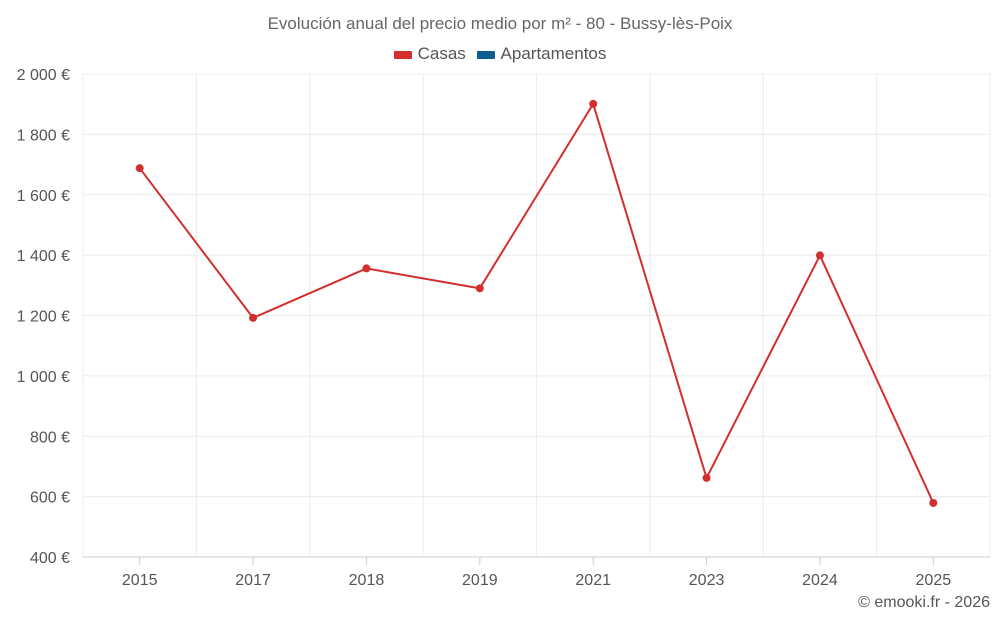 The image size is (1000, 625). I want to click on y-tick-label: 1 000 €, so click(43, 377).